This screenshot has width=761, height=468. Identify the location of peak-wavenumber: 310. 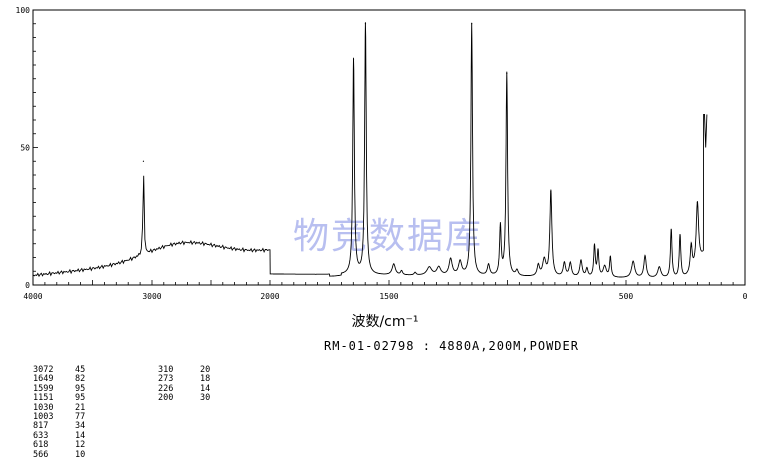
(166, 370).